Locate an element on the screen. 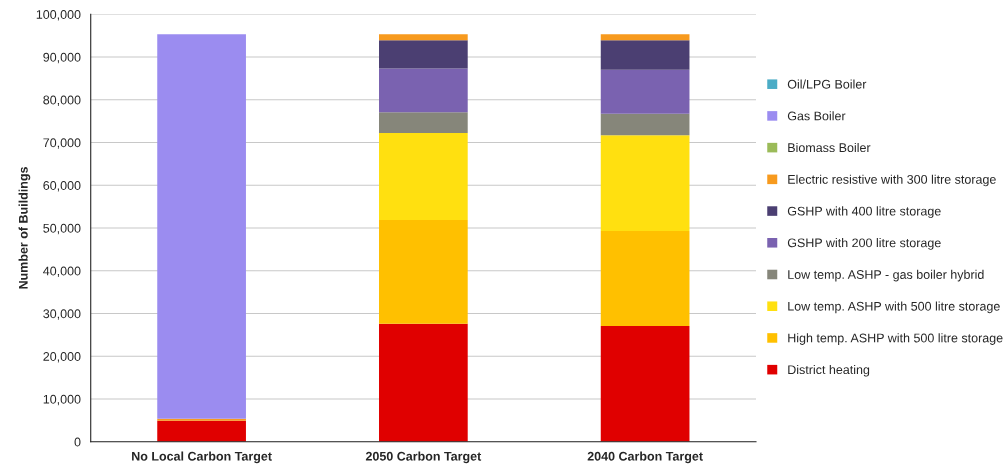 This screenshot has height=475, width=1008. legend-label: Electric resistive with 300 litre storage is located at coordinates (892, 180).